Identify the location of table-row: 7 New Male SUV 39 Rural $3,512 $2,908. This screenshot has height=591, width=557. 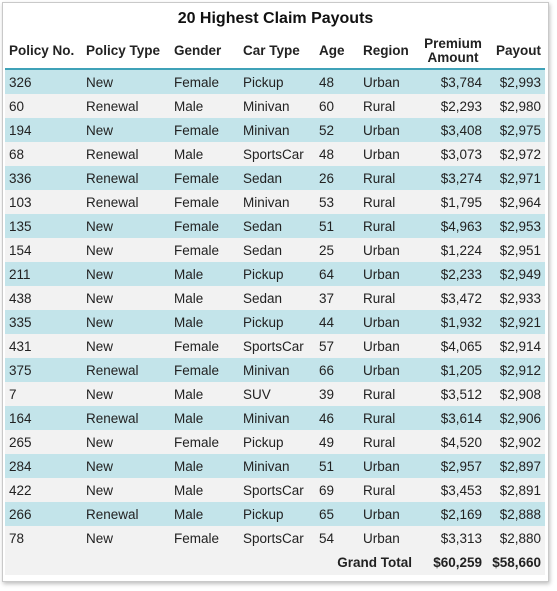
(275, 394).